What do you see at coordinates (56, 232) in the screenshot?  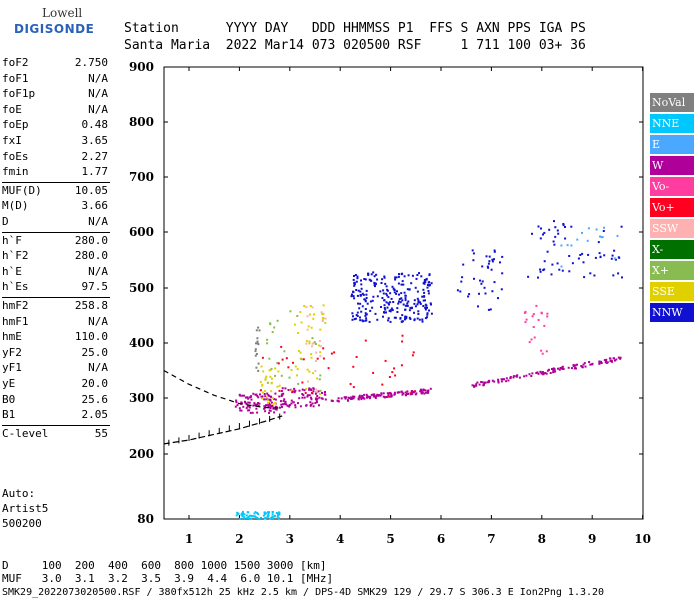 I see `param-separator` at bounding box center [56, 232].